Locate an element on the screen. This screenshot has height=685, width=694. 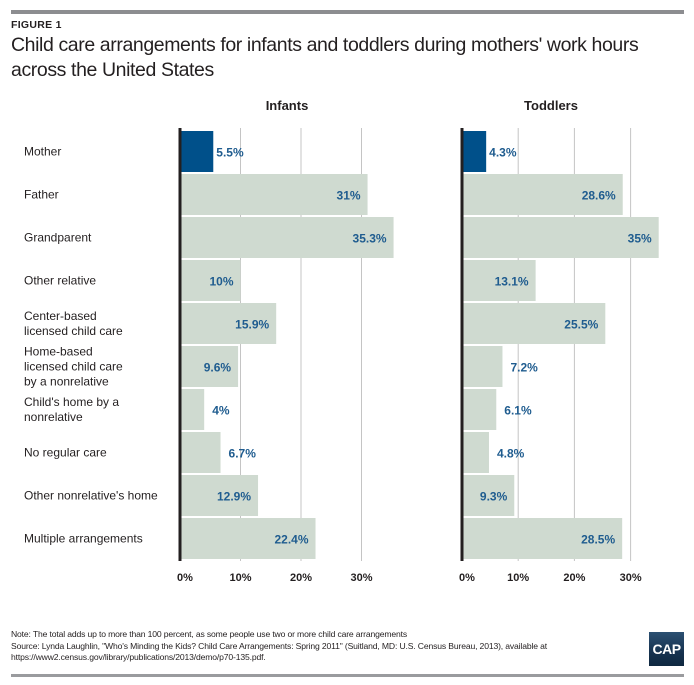
category-label-line: by a nonrelative is located at coordinates (66, 382).